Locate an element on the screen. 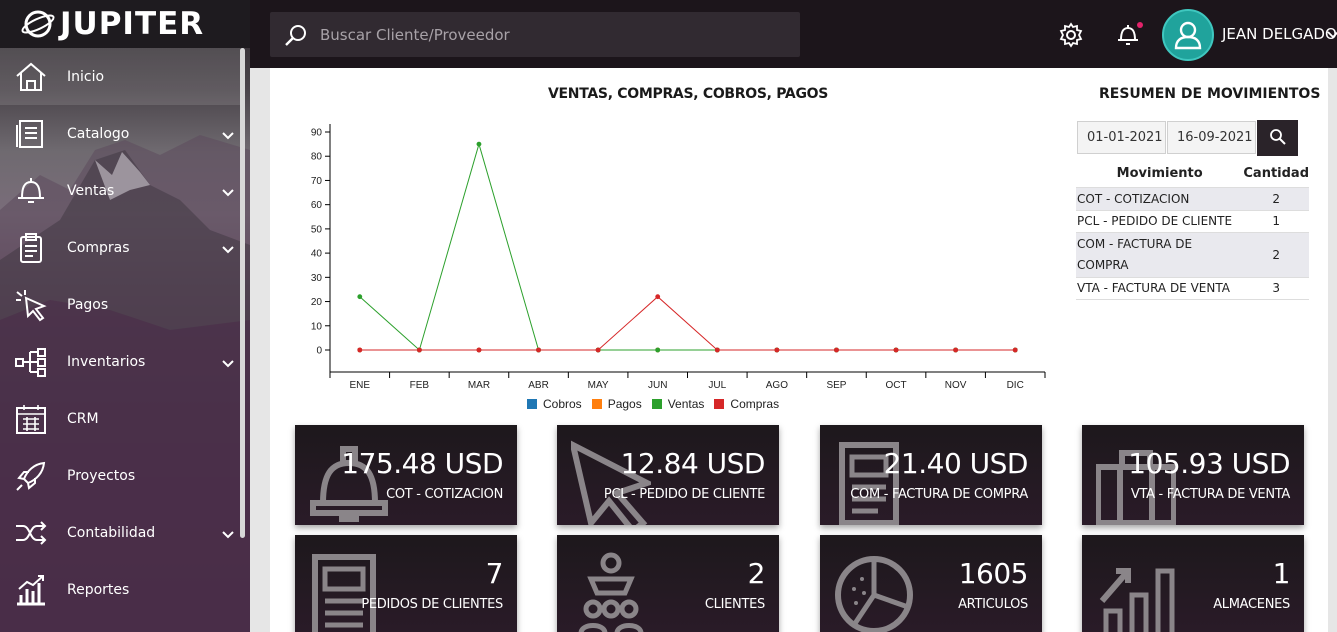  card-factura-venta: 105.93 USD VTA - FACTURA DE VENTA is located at coordinates (1193, 475).